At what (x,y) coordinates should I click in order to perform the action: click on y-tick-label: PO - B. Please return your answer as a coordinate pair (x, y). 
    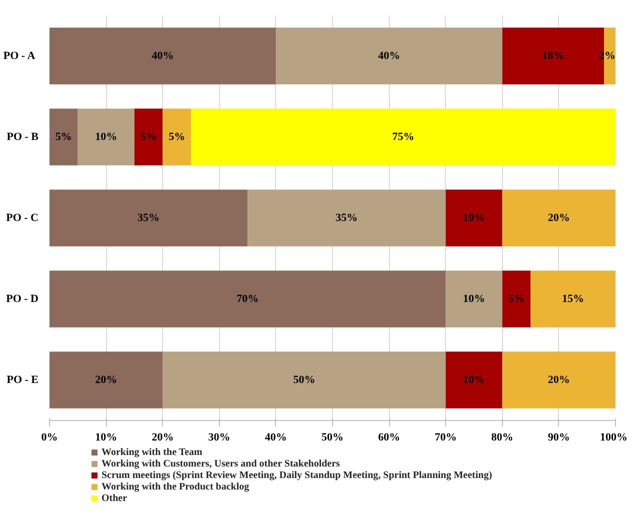
    Looking at the image, I should click on (23, 137).